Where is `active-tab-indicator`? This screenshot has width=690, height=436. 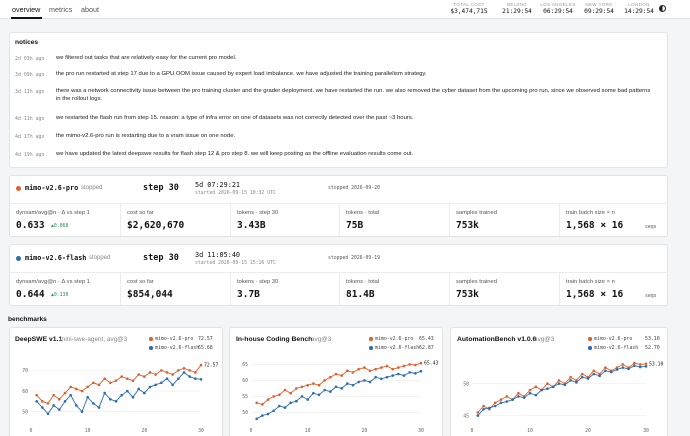 active-tab-indicator is located at coordinates (26, 18).